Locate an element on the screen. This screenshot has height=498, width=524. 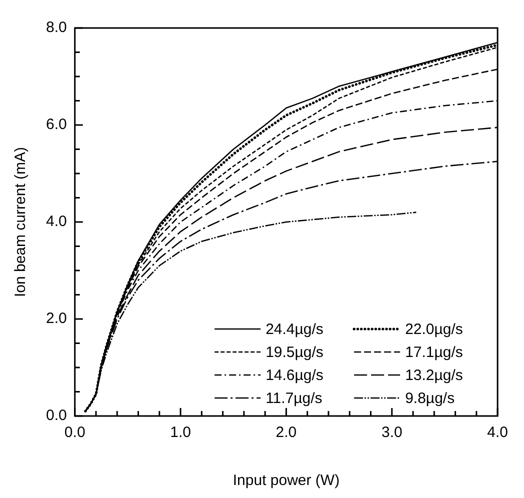
x-tick-label: 4.0 is located at coordinates (497, 433).